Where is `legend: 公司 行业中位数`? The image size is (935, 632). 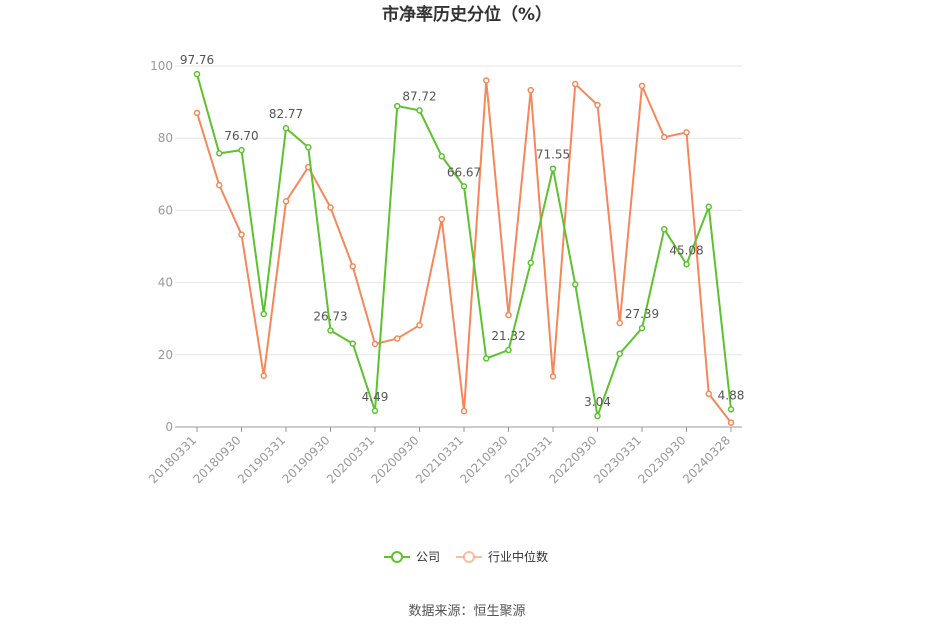
legend: 公司 行业中位数 is located at coordinates (466, 556).